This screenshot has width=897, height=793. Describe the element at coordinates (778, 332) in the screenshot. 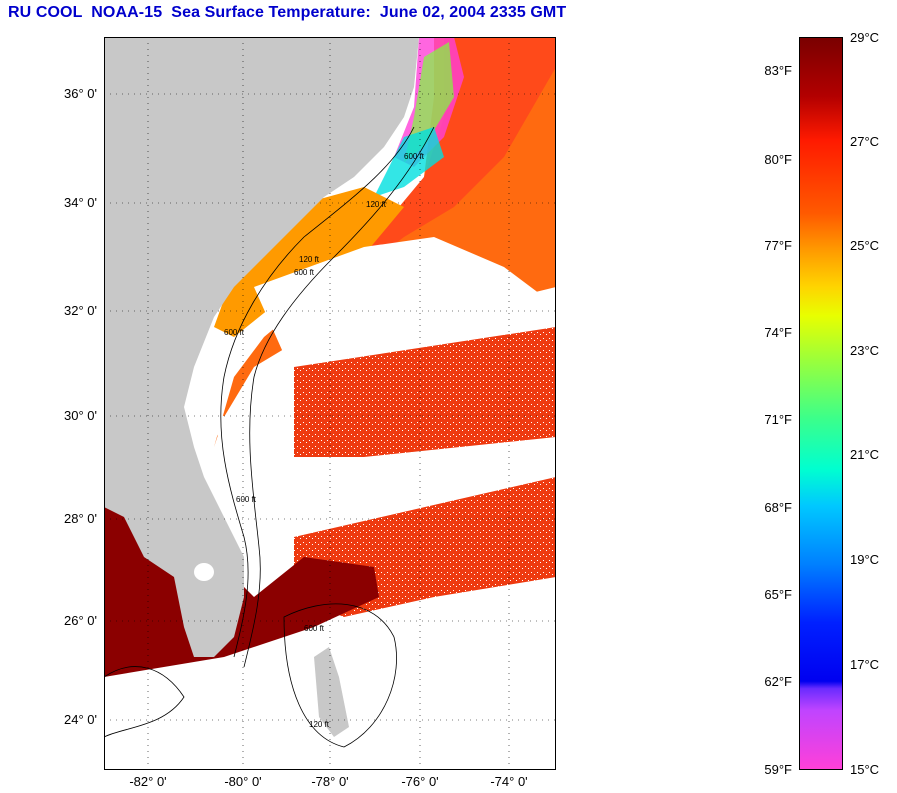

I see `legend-f-label: 74°F` at that location.